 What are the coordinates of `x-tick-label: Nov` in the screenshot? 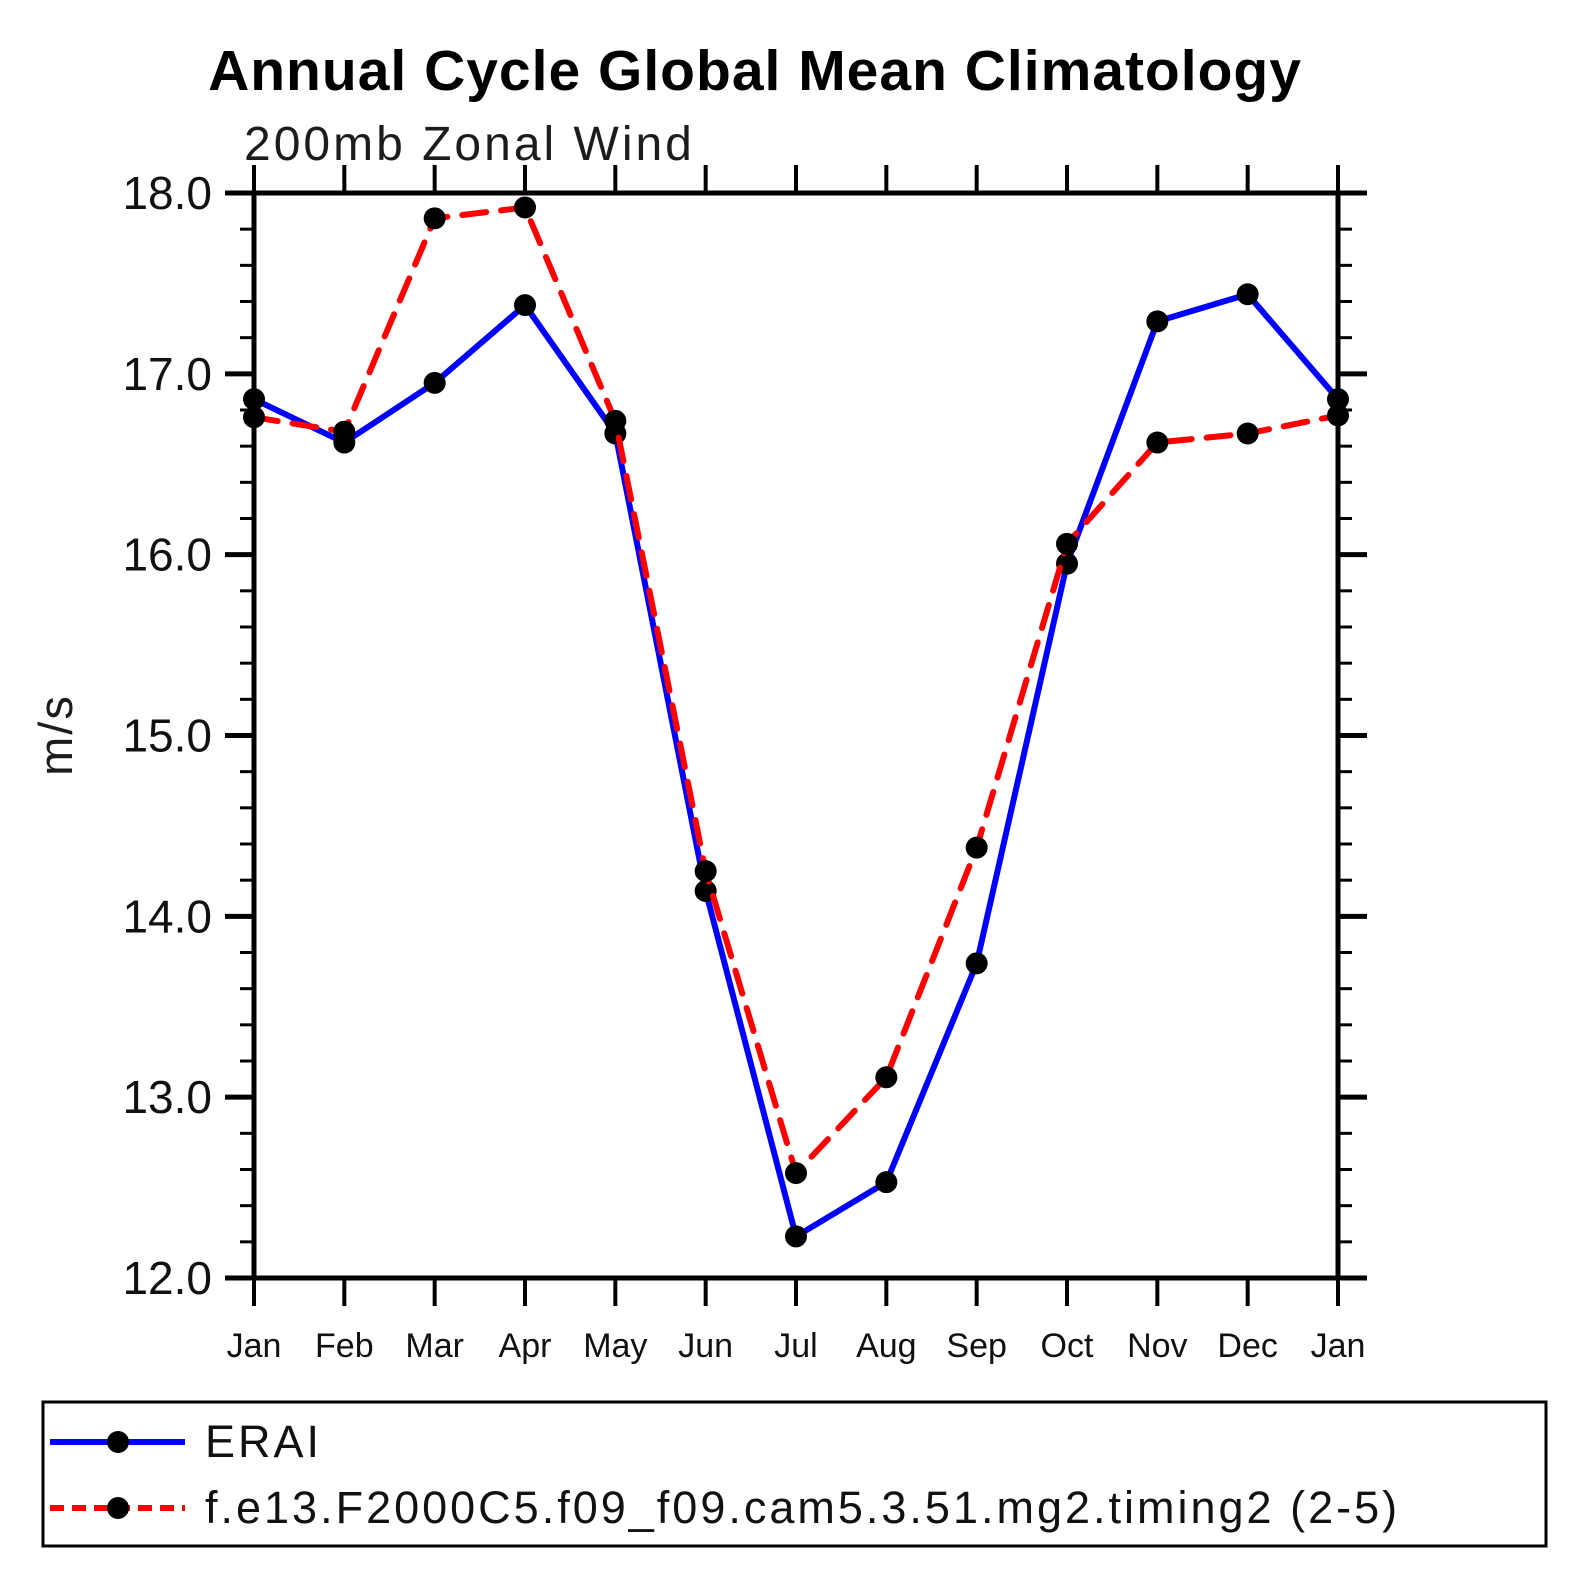 It's located at (1157, 1346).